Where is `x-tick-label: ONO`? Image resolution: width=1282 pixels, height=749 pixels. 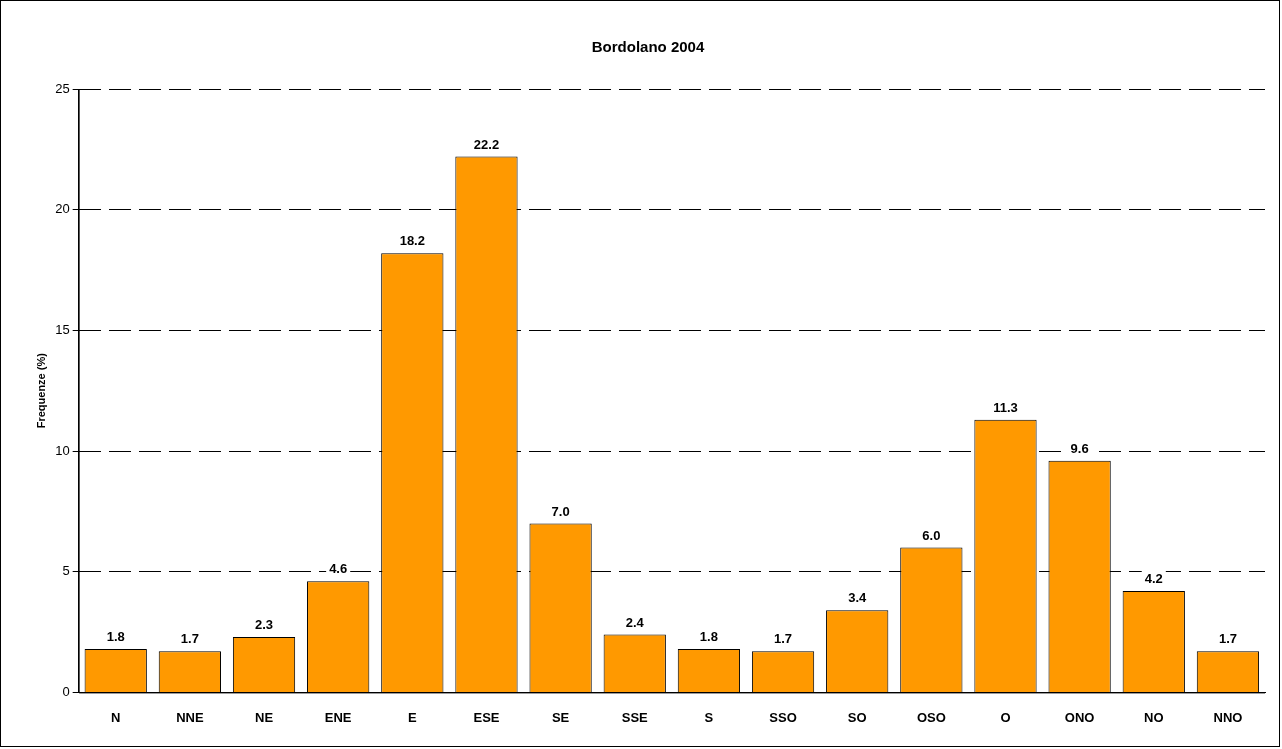 x-tick-label: ONO is located at coordinates (1079, 717).